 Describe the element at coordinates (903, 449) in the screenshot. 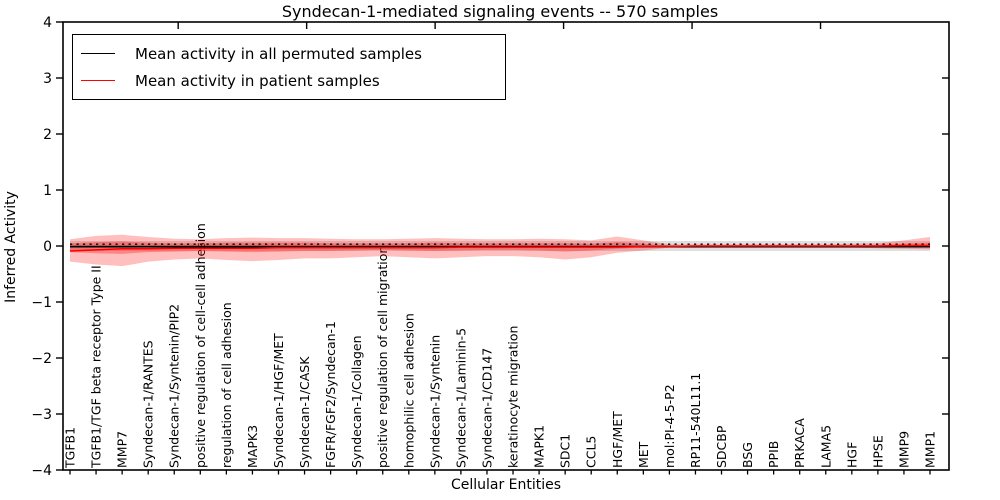

I see `x-tick-label: MMP9` at that location.